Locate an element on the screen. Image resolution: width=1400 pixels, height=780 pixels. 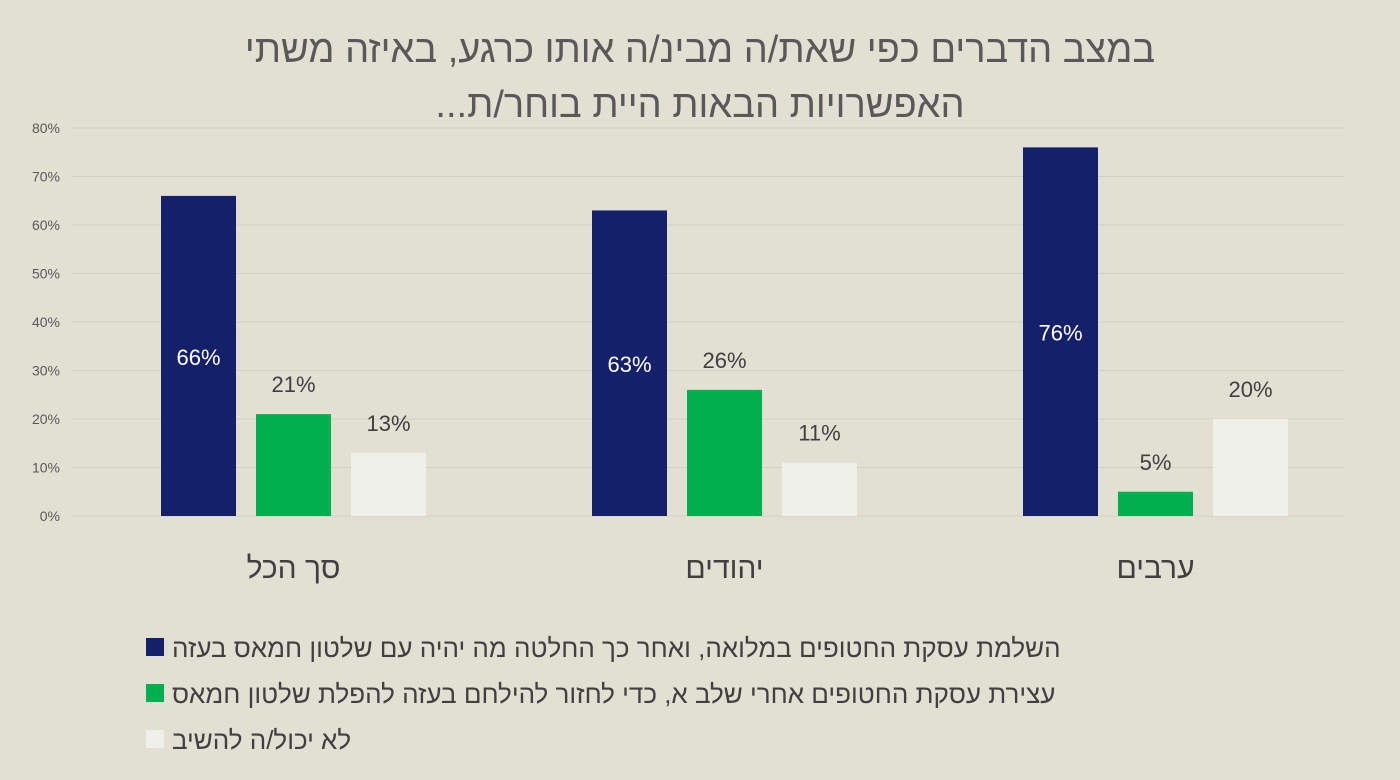
data-label: 21% is located at coordinates (293, 384).